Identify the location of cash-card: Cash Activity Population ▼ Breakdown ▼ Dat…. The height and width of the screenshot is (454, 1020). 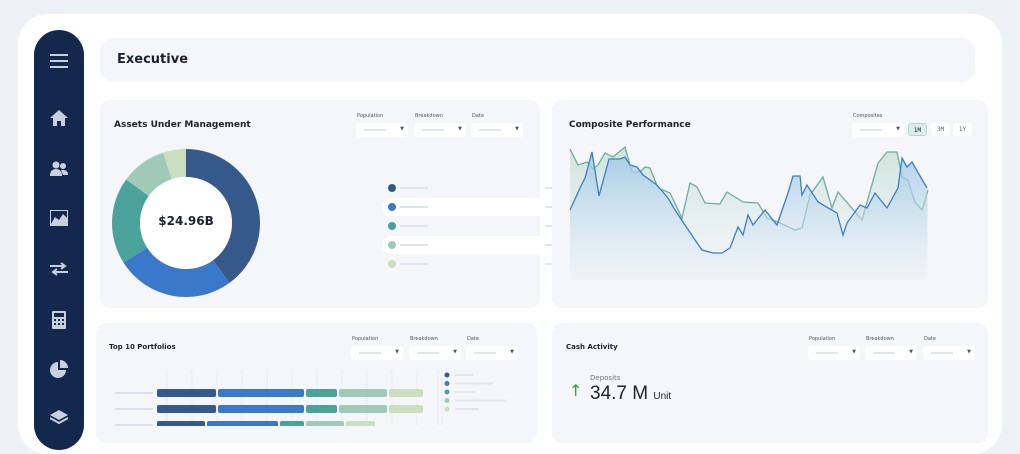
(770, 383).